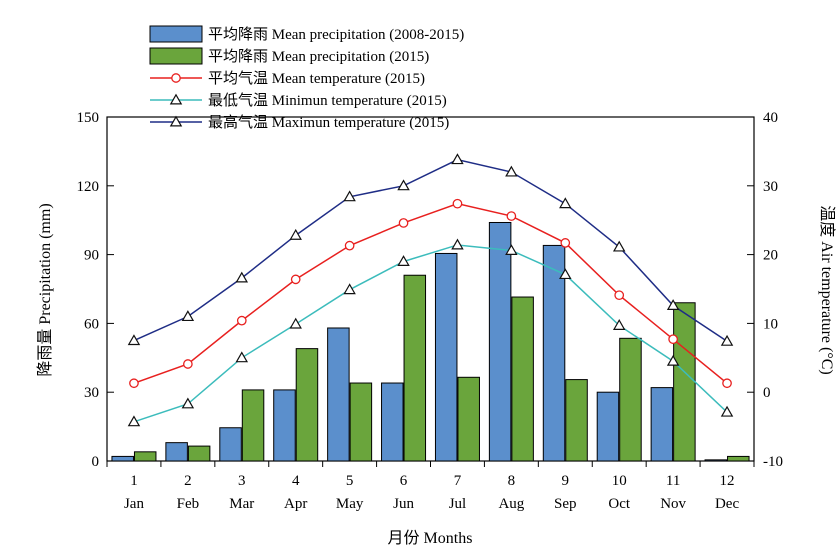 The height and width of the screenshot is (558, 839). I want to click on legend-label: 平均降雨 Mean precipitation (2008-2015), so click(336, 34).